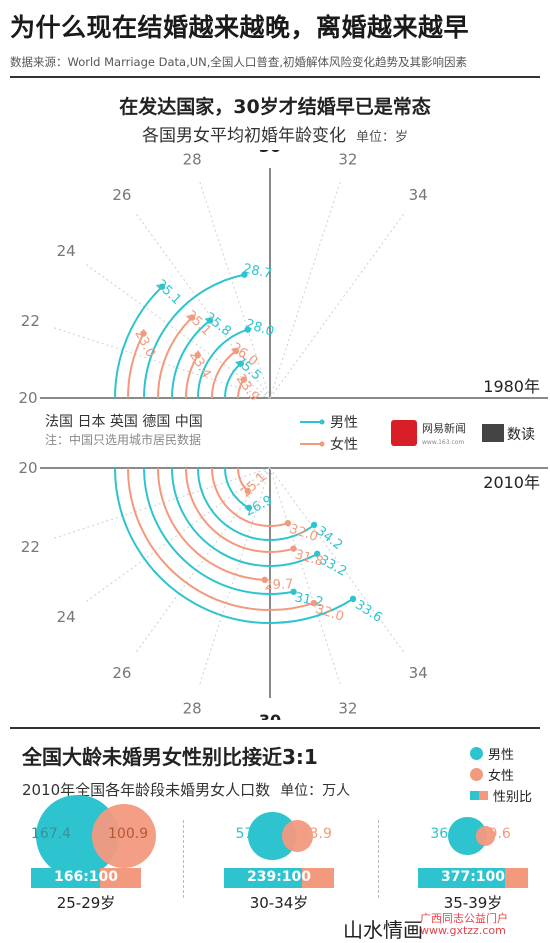 The image size is (550, 943). I want to click on data-label: 31.8, so click(309, 558).